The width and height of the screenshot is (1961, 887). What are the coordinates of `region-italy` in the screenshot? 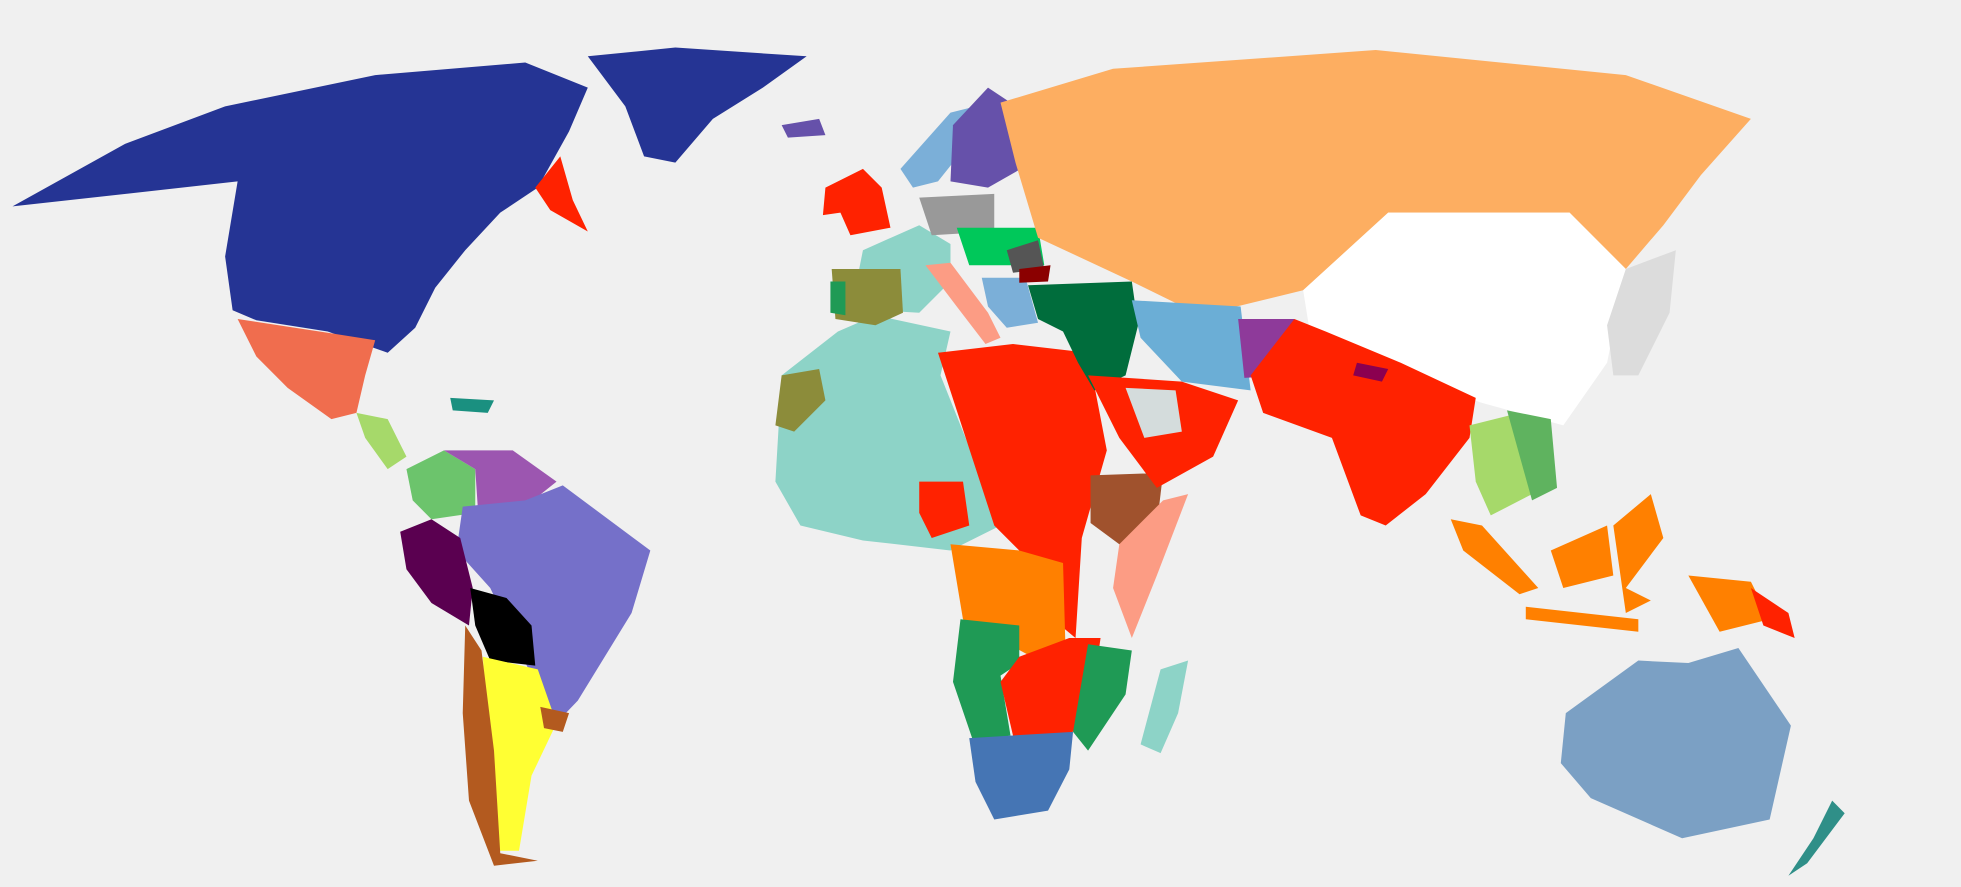 It's located at (963, 303).